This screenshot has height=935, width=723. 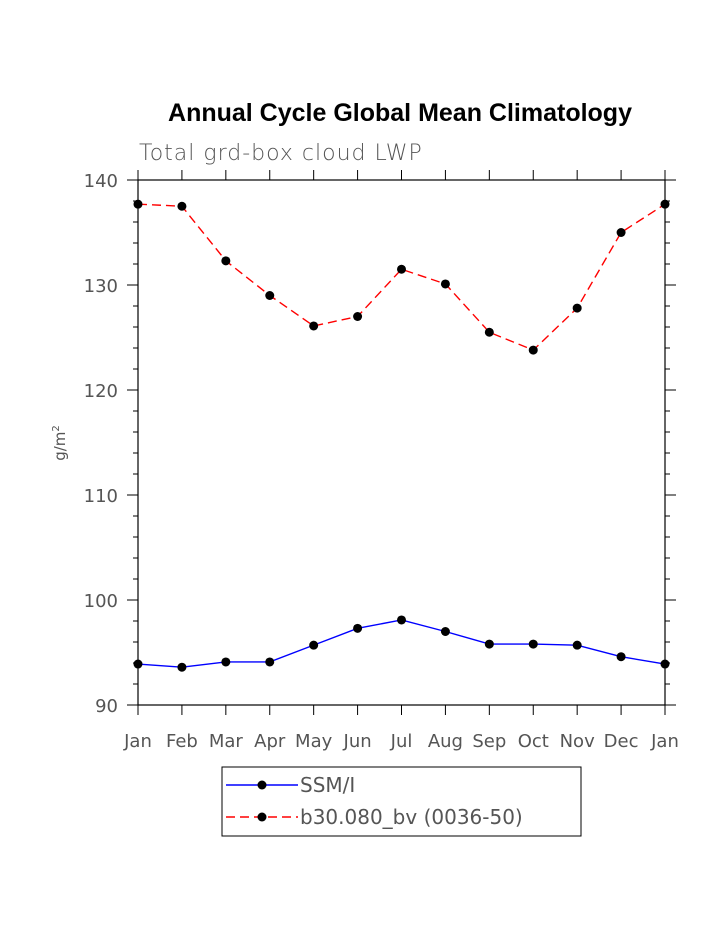 I want to click on x-tick-label: Mar, so click(x=226, y=741).